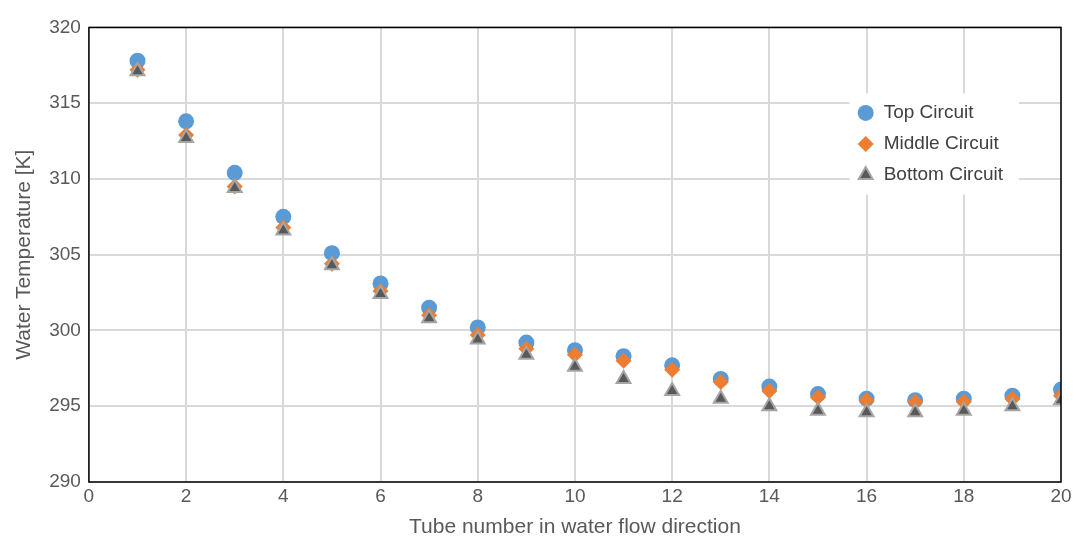 This screenshot has height=552, width=1083. Describe the element at coordinates (89, 495) in the screenshot. I see `x-tick-label: 0` at that location.